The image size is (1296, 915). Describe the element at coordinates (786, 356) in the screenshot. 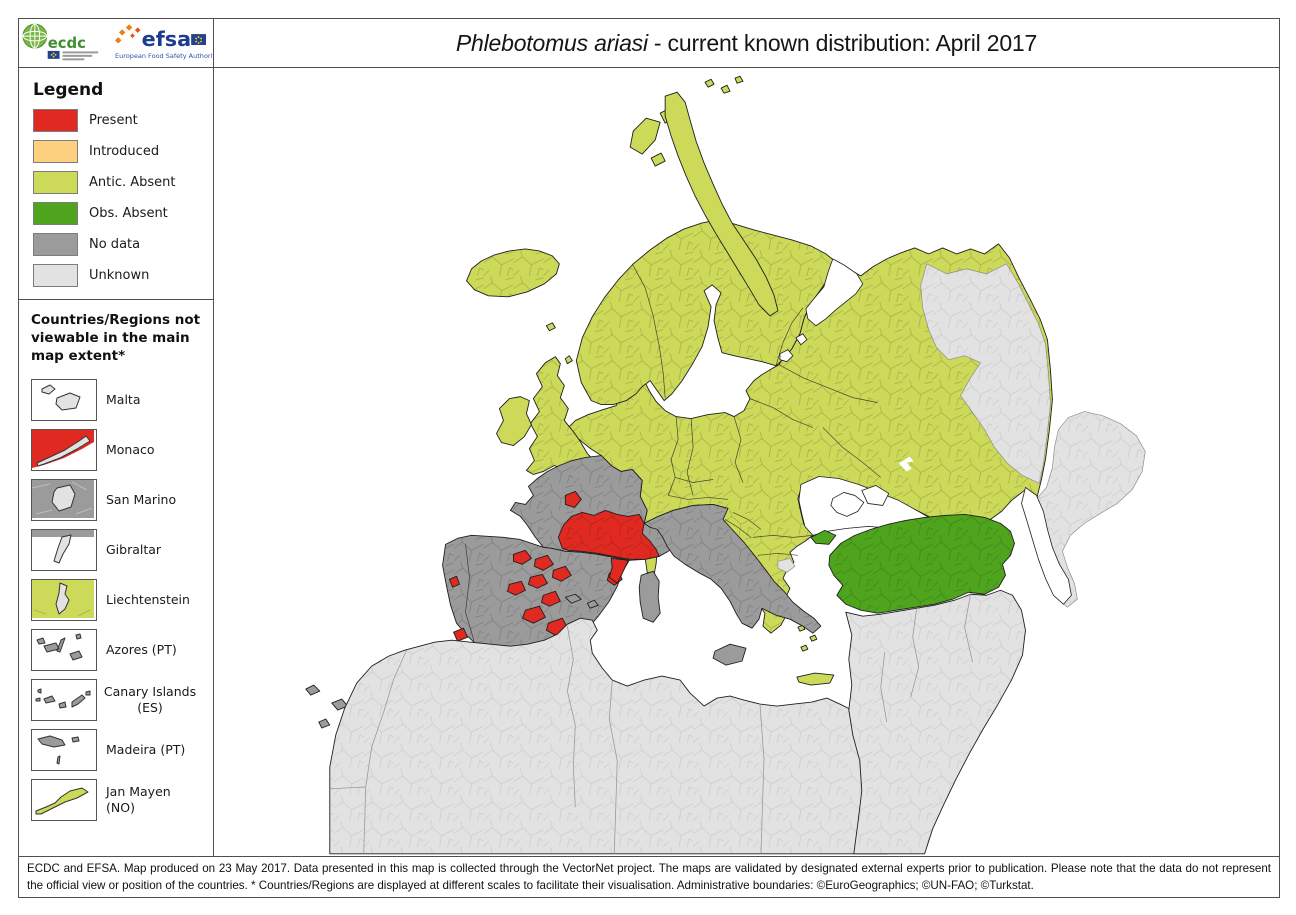

I see `lake-ladoga` at that location.